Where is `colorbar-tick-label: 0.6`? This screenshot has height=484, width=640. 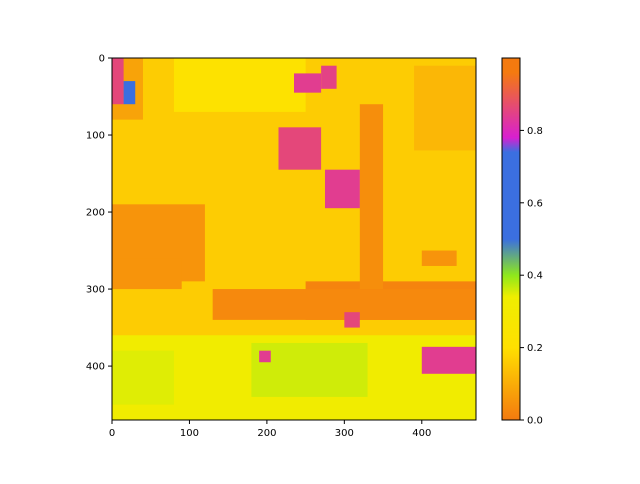 colorbar-tick-label: 0.6 is located at coordinates (535, 203).